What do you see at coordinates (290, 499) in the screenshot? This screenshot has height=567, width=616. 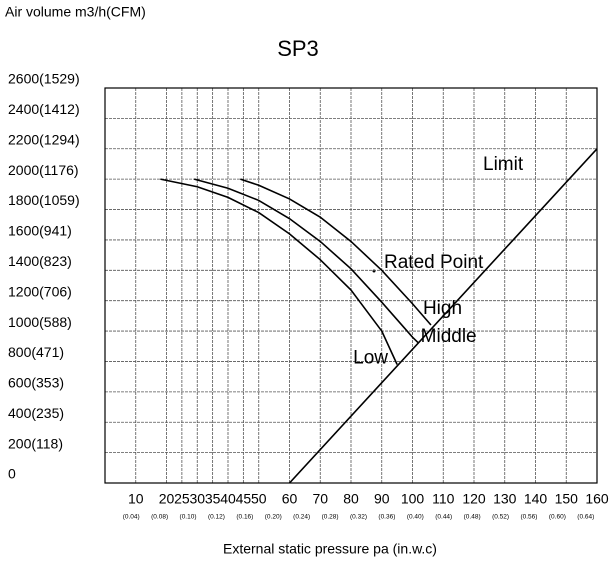 I see `x-tick-label: 60` at bounding box center [290, 499].